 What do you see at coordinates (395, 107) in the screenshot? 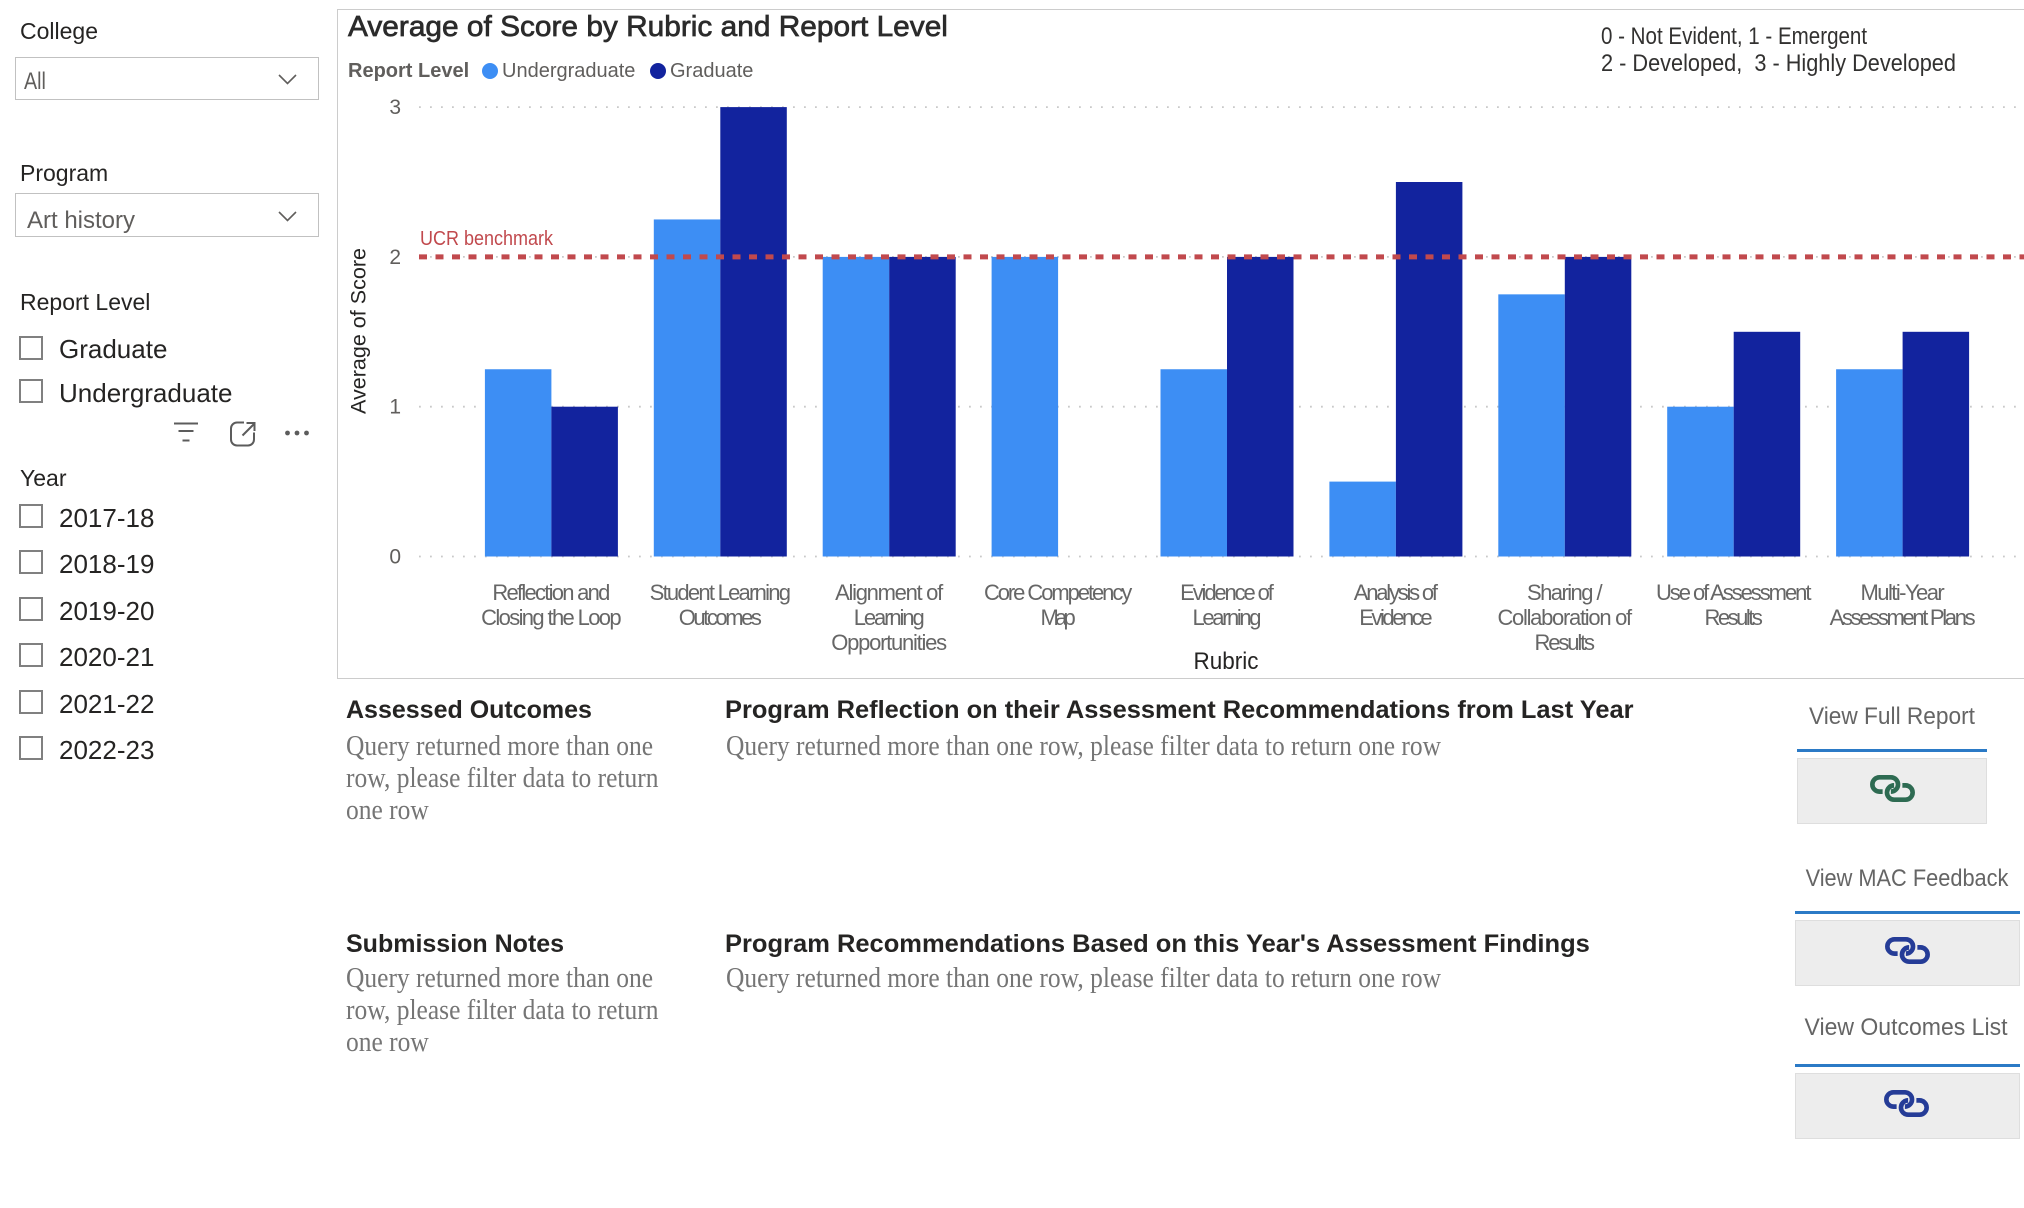
I see `svg-text: 3` at bounding box center [395, 107].